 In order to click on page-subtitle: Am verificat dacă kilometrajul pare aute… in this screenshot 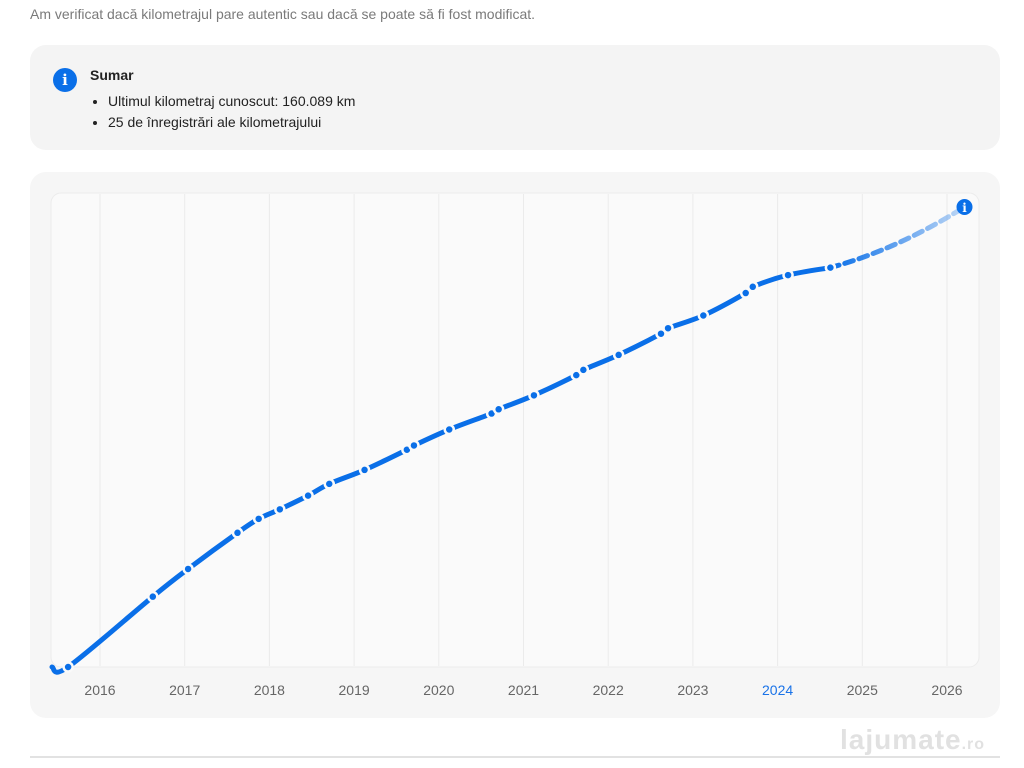, I will do `click(283, 14)`.